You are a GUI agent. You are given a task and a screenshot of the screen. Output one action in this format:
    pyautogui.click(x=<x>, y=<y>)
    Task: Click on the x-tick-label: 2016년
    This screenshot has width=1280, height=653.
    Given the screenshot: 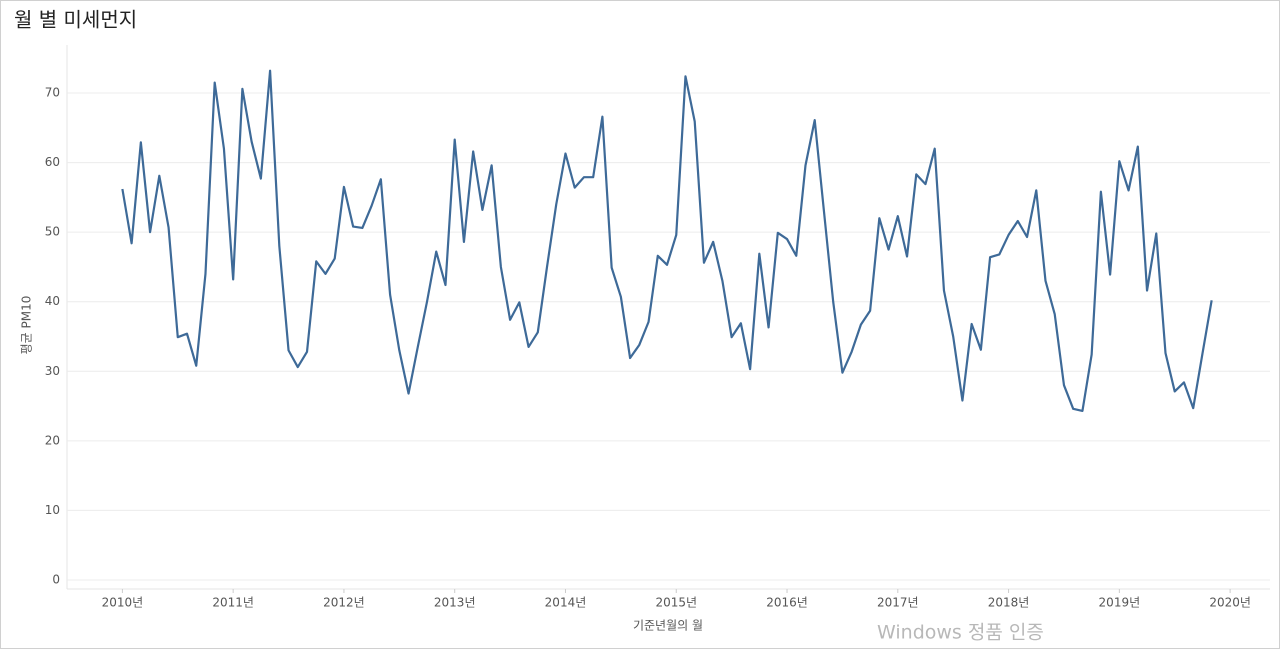 What is the action you would take?
    pyautogui.click(x=787, y=603)
    